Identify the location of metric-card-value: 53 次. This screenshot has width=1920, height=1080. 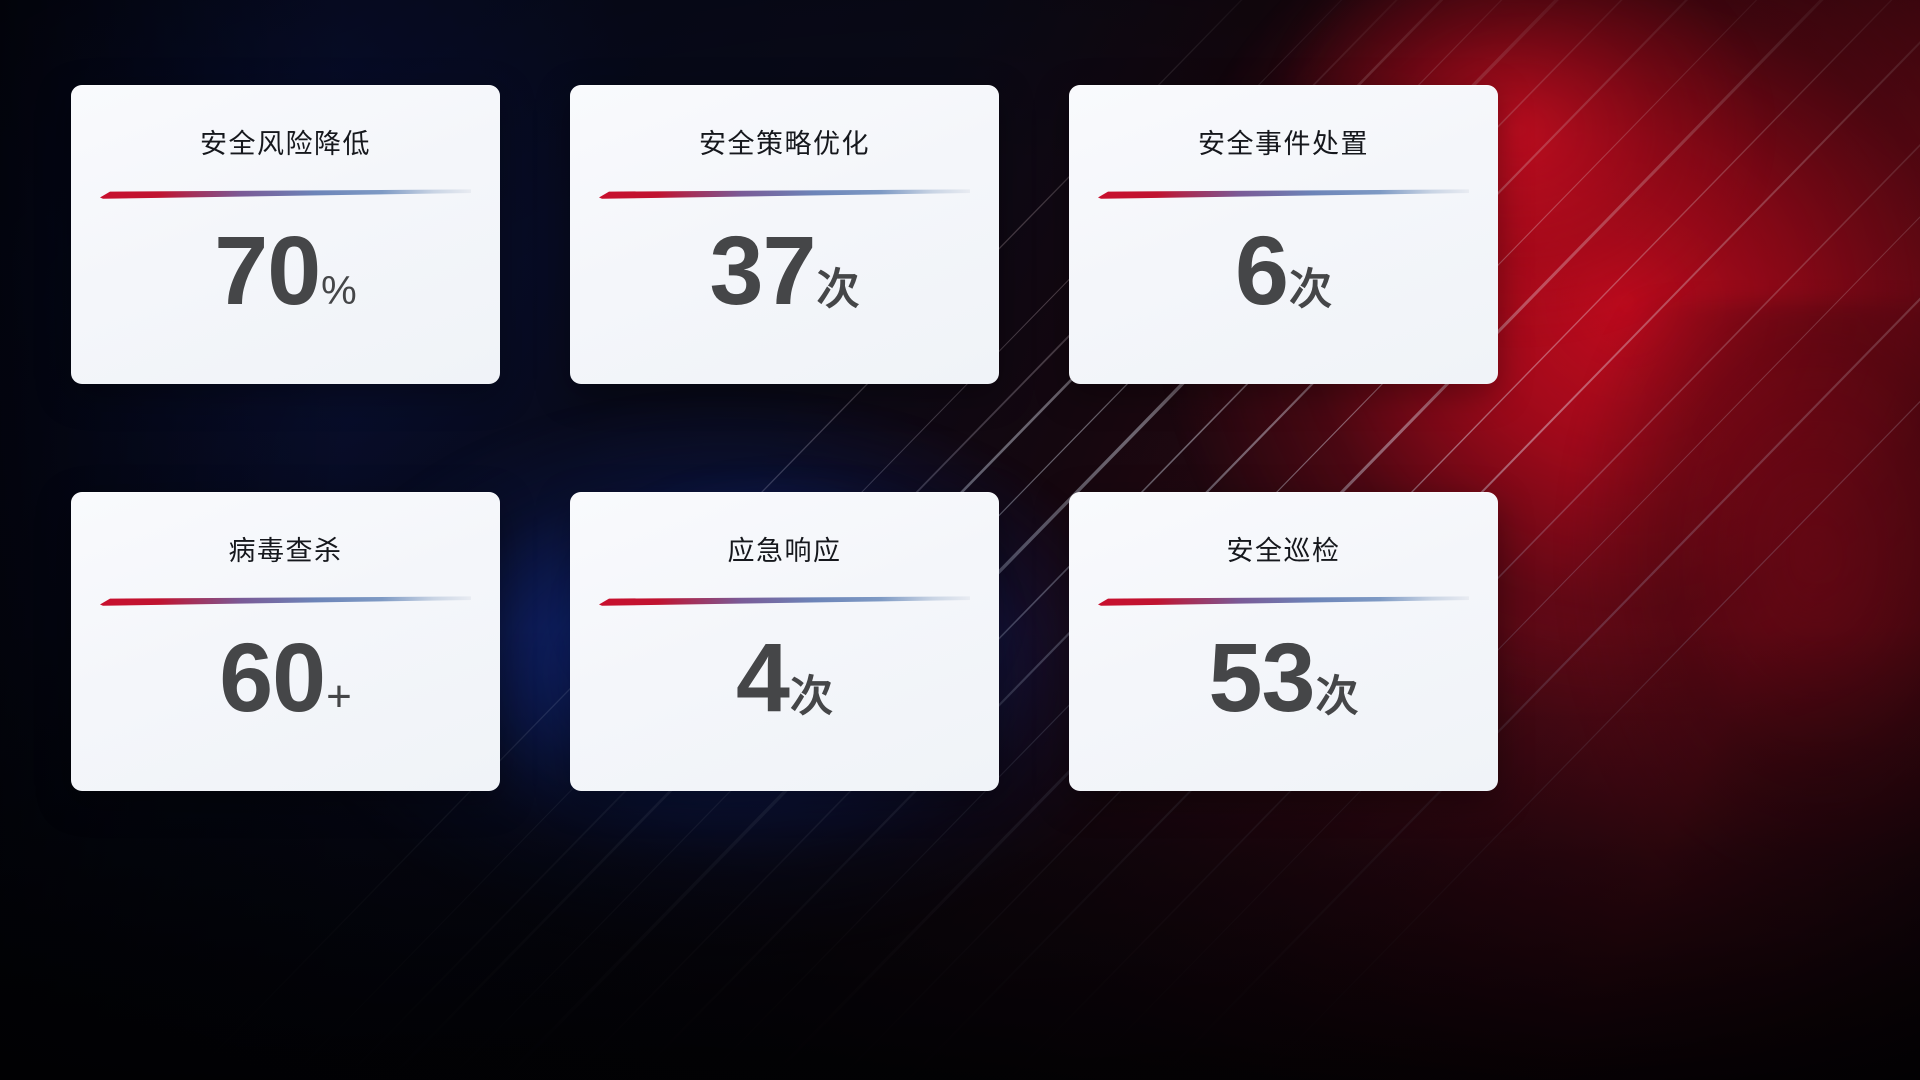
(1283, 677).